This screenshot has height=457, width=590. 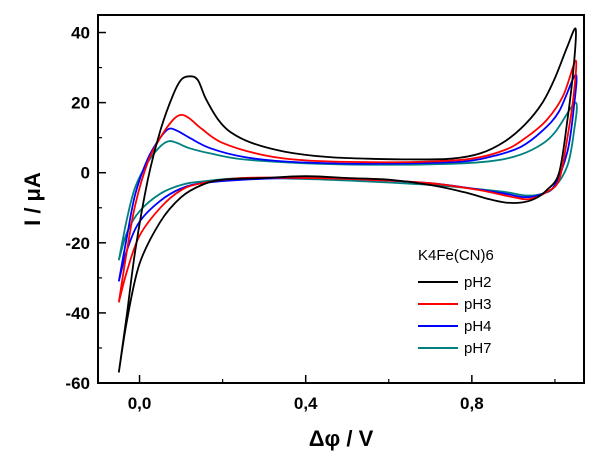 What do you see at coordinates (455, 315) in the screenshot?
I see `legend: pH2 pH3 pH4 pH7` at bounding box center [455, 315].